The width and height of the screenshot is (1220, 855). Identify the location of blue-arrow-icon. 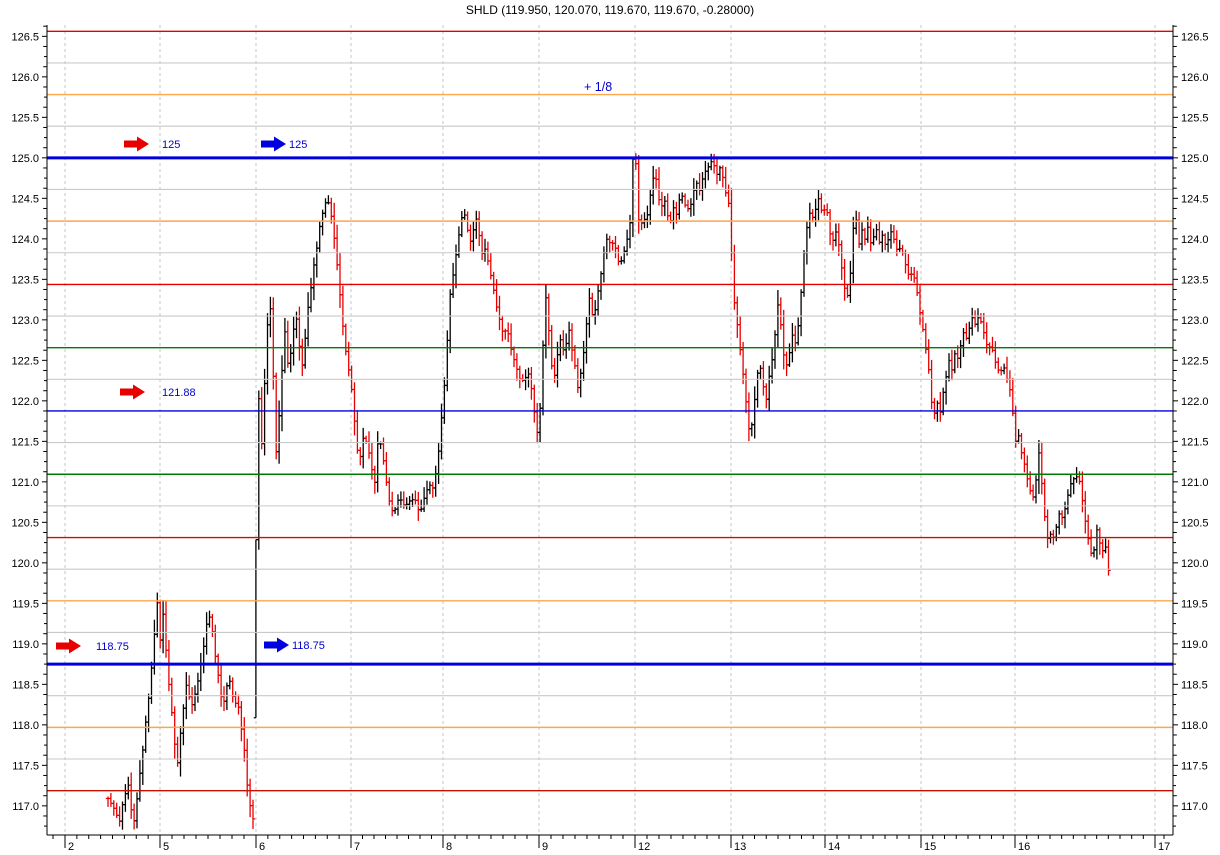
(273, 144).